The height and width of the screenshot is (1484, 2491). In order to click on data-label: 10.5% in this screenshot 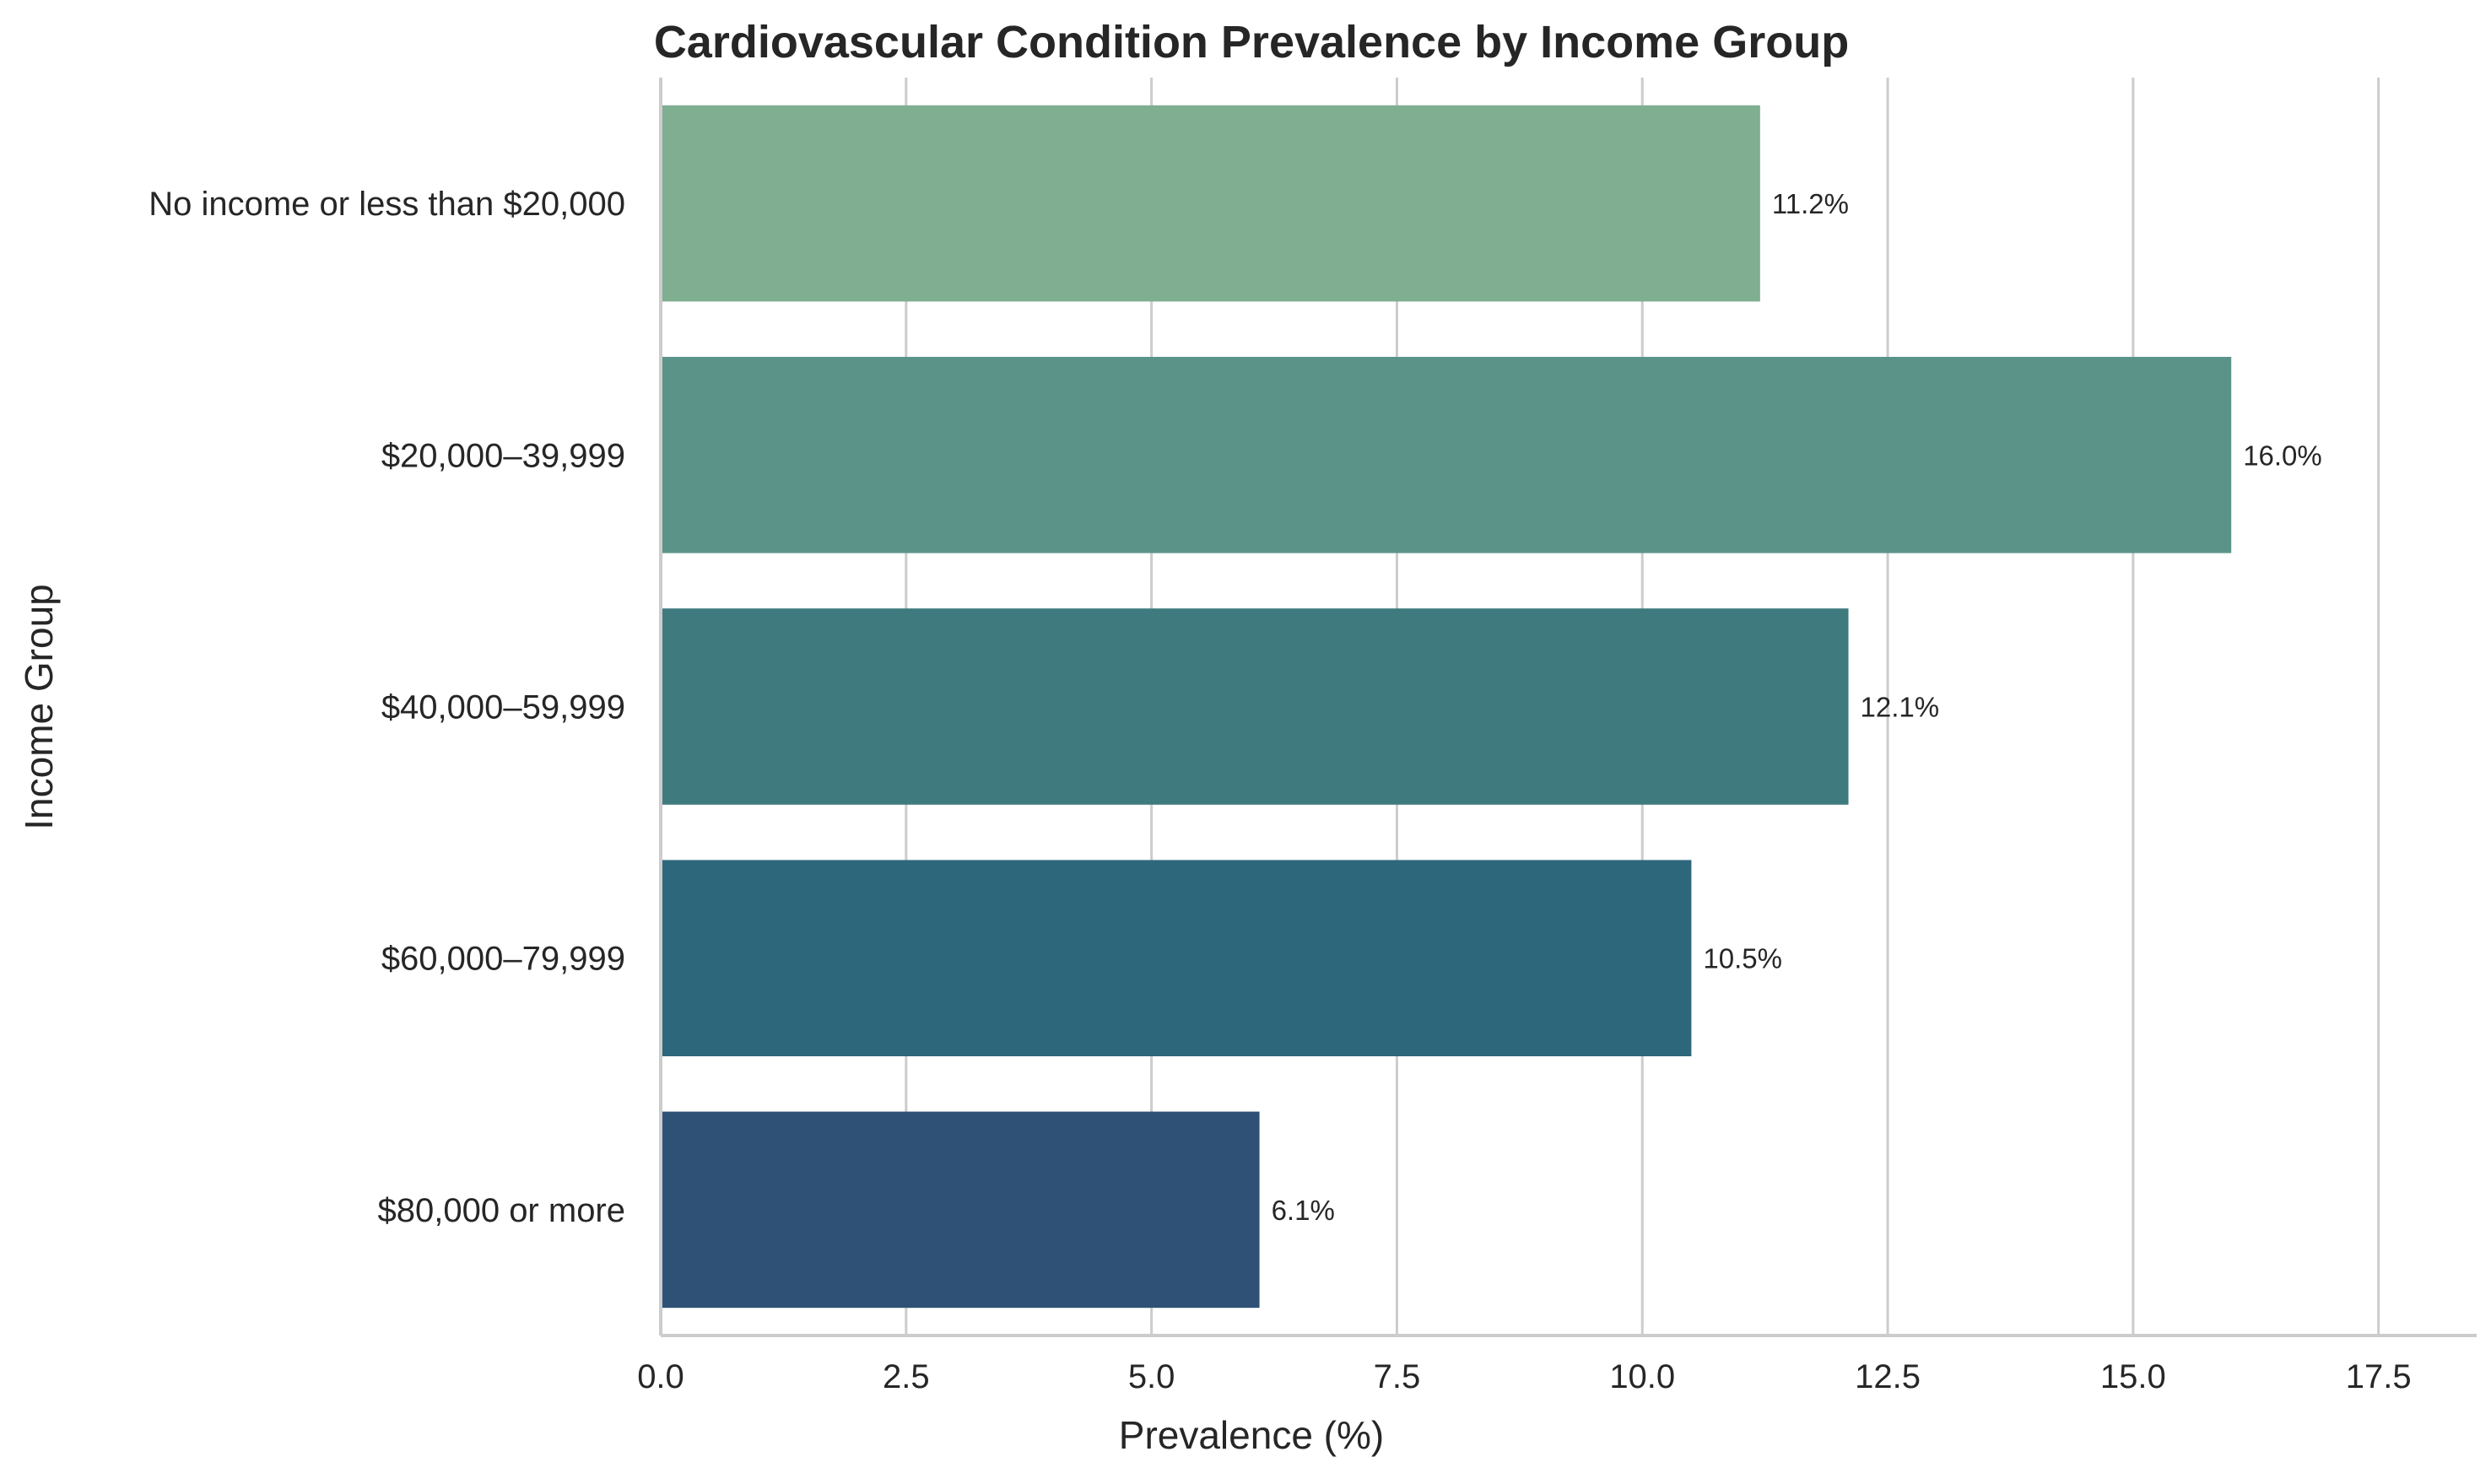, I will do `click(1742, 959)`.